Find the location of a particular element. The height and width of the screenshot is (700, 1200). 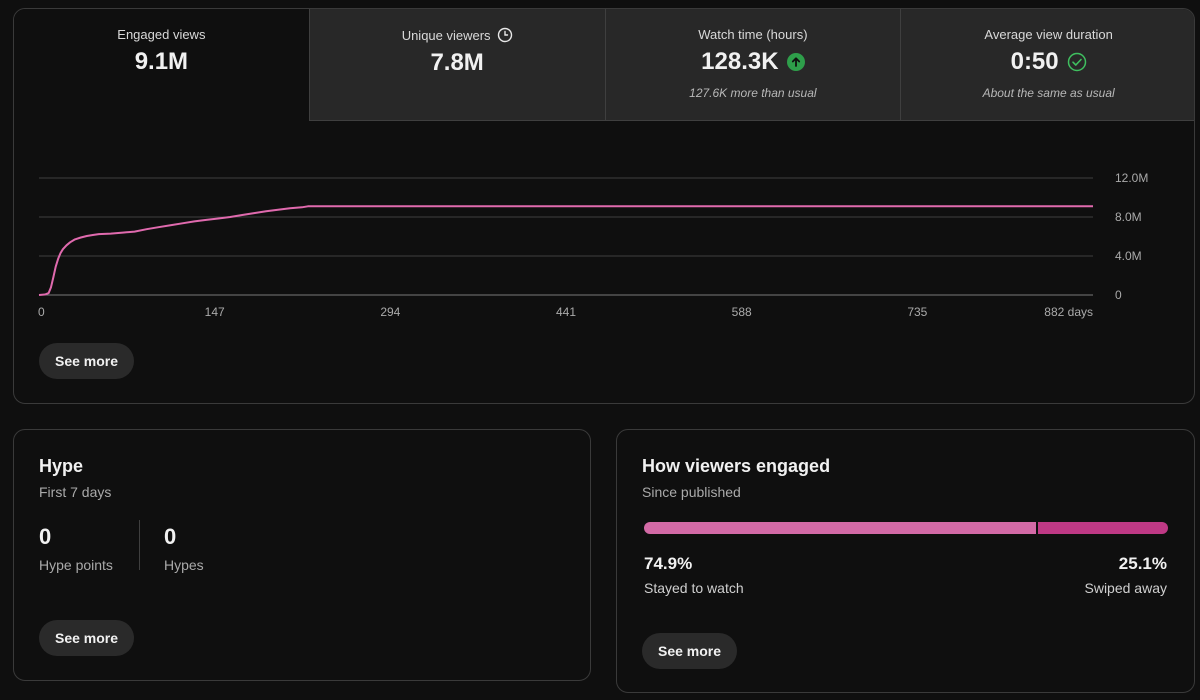

series-line is located at coordinates (565, 250).